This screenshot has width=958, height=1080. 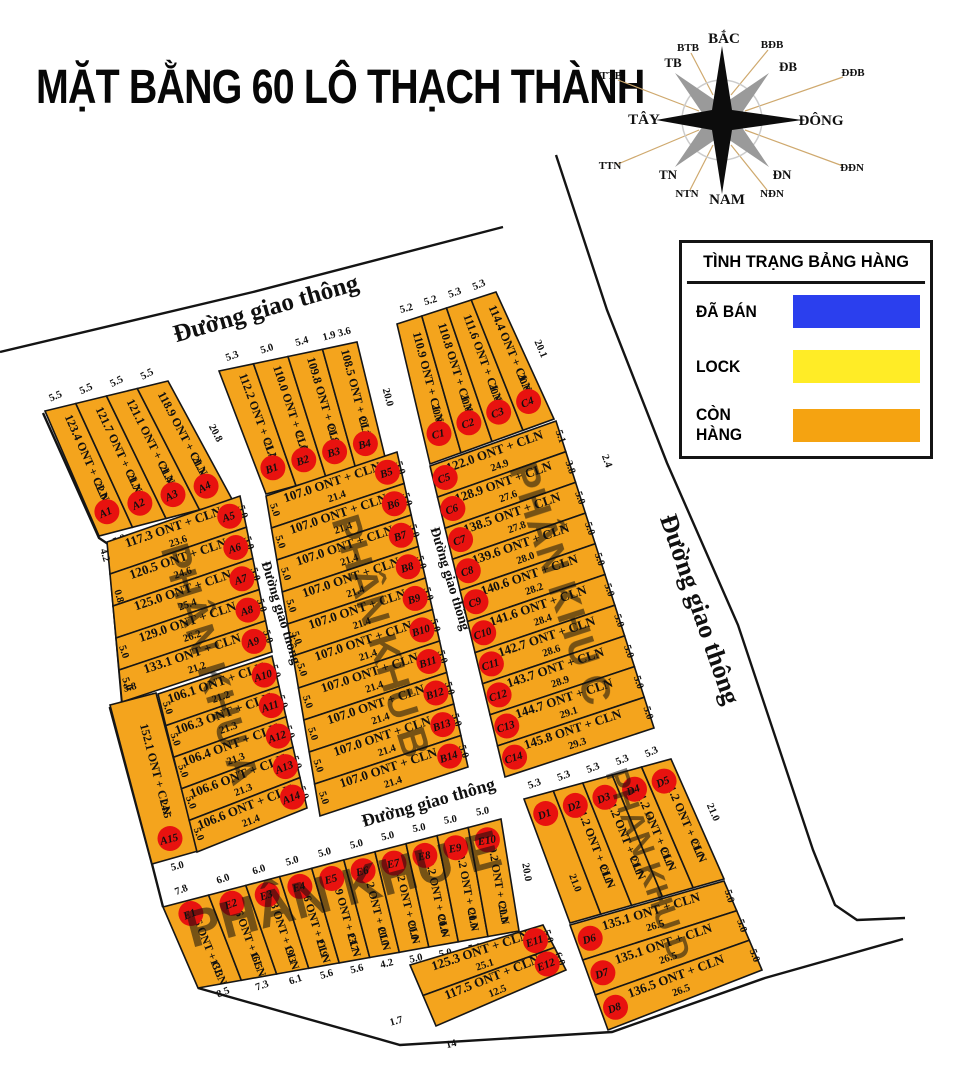 I want to click on plot-dim: 26.5, so click(x=655, y=926).